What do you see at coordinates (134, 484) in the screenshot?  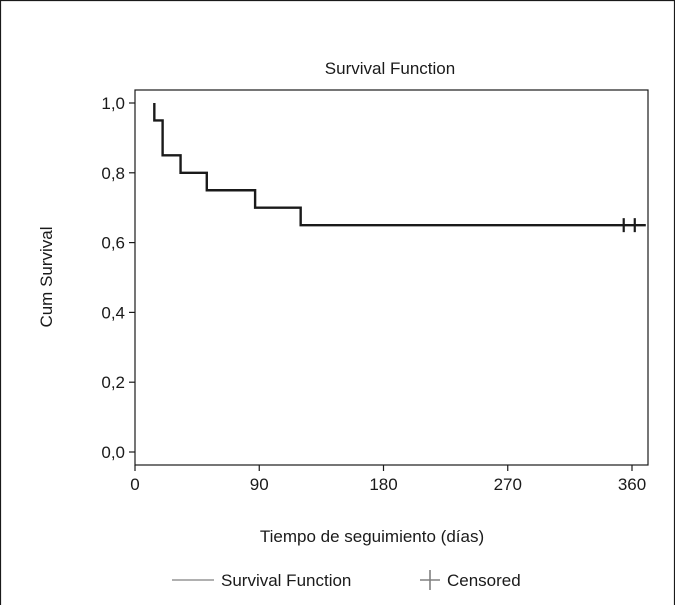 I see `x-tick-label: 0` at bounding box center [134, 484].